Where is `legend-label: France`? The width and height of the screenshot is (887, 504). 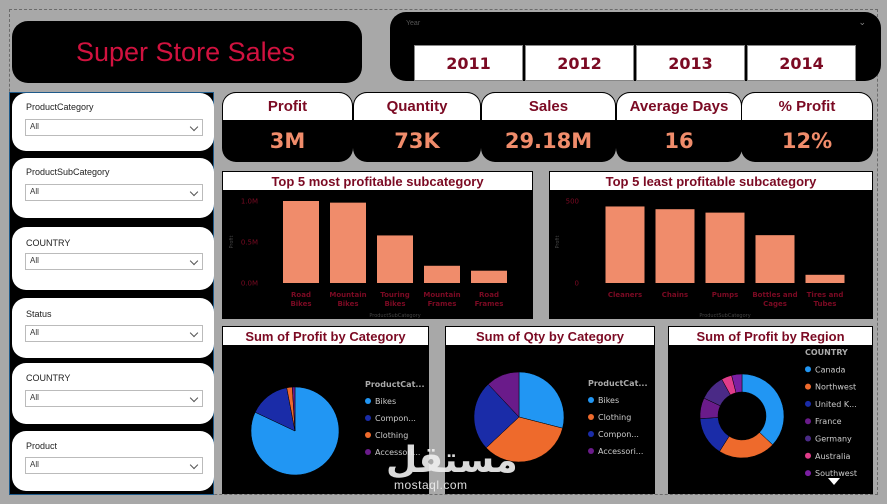 legend-label: France is located at coordinates (828, 421).